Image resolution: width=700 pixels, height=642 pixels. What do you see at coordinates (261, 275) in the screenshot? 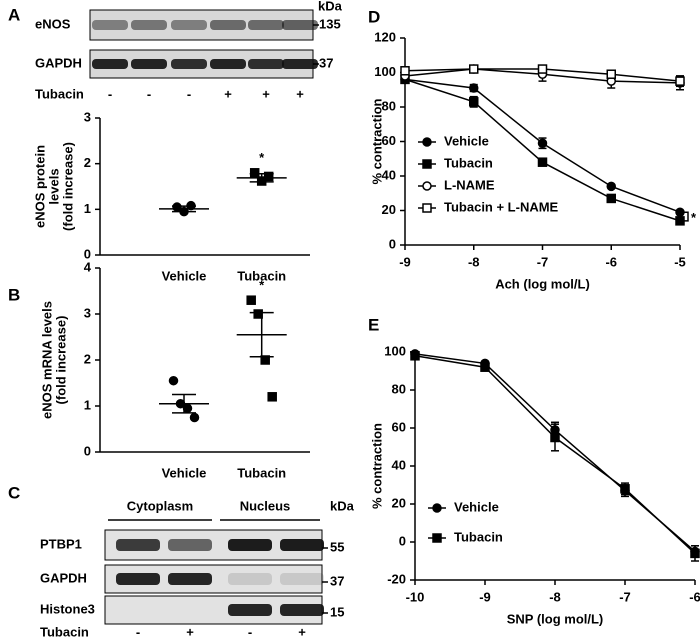
I see `x-tick-label: Tubacin` at bounding box center [261, 275].